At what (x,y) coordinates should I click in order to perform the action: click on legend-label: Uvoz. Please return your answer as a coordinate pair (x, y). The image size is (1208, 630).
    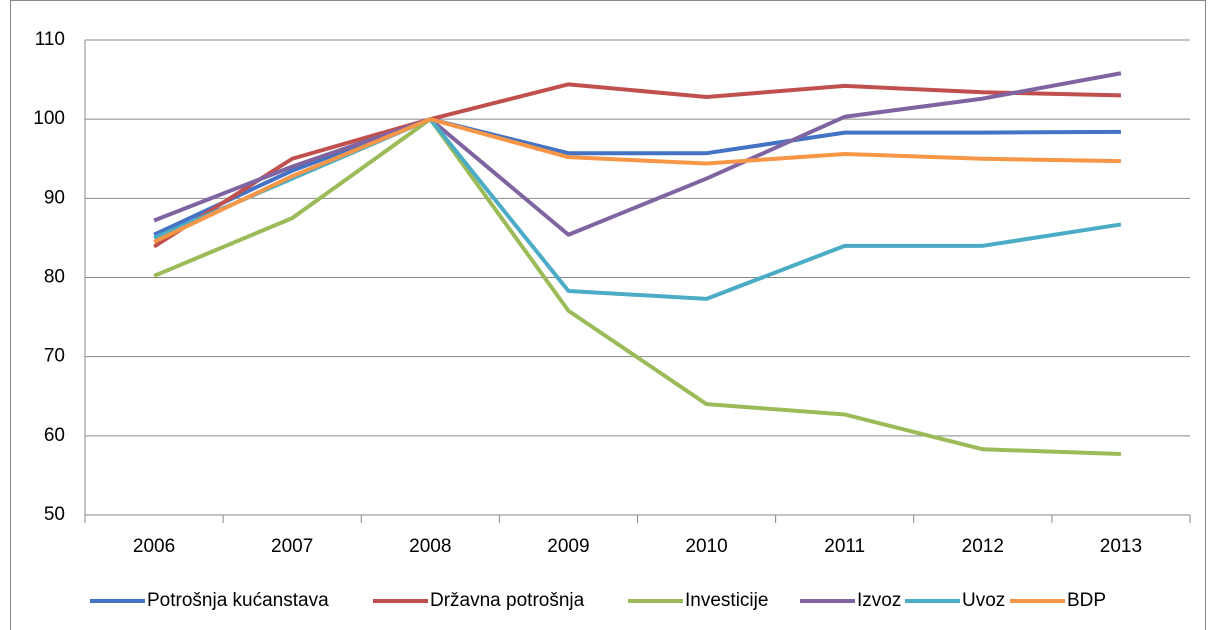
    Looking at the image, I should click on (983, 600).